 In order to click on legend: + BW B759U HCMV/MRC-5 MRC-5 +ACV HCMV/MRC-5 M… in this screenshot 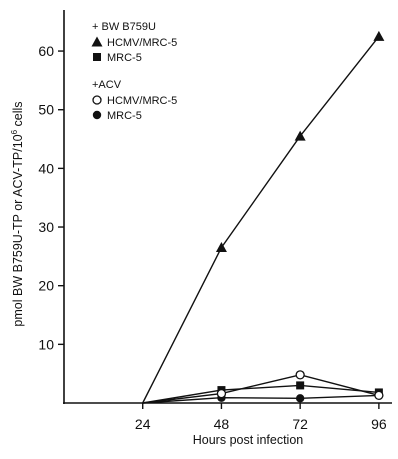, I will do `click(134, 71)`.